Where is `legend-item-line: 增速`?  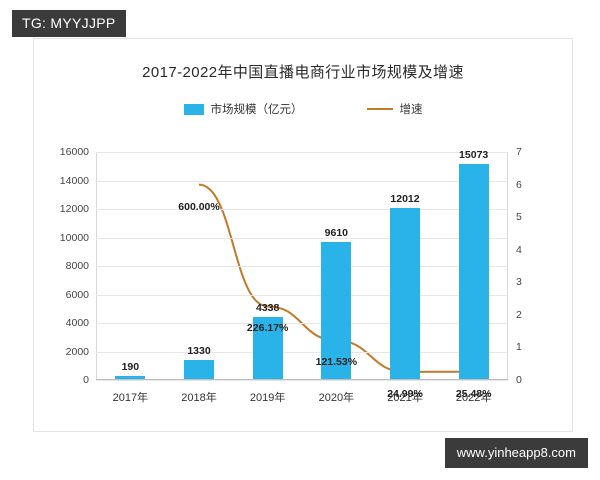
legend-item-line: 增速 is located at coordinates (394, 109).